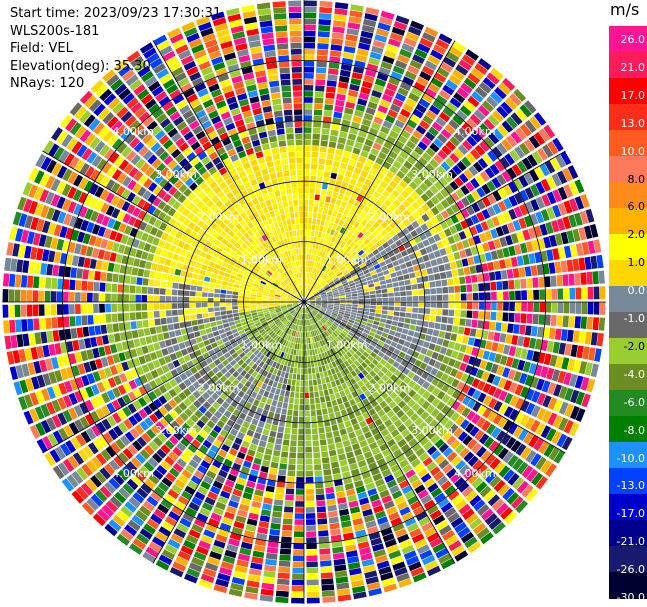  I want to click on range-gate-2093, so click(479, 435).